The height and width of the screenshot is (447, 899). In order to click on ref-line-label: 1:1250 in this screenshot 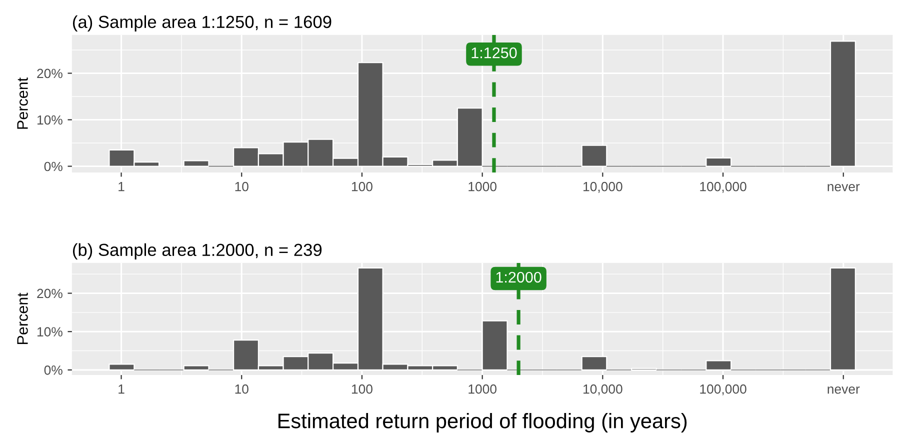, I will do `click(494, 52)`.